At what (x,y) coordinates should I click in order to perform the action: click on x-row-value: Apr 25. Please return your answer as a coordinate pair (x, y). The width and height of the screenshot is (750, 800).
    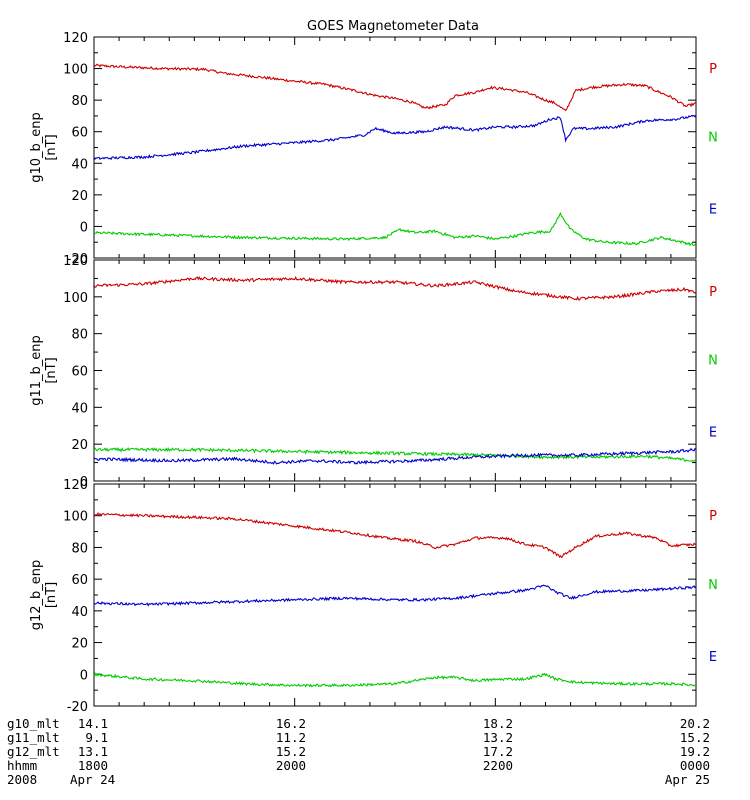
    Looking at the image, I should click on (687, 779).